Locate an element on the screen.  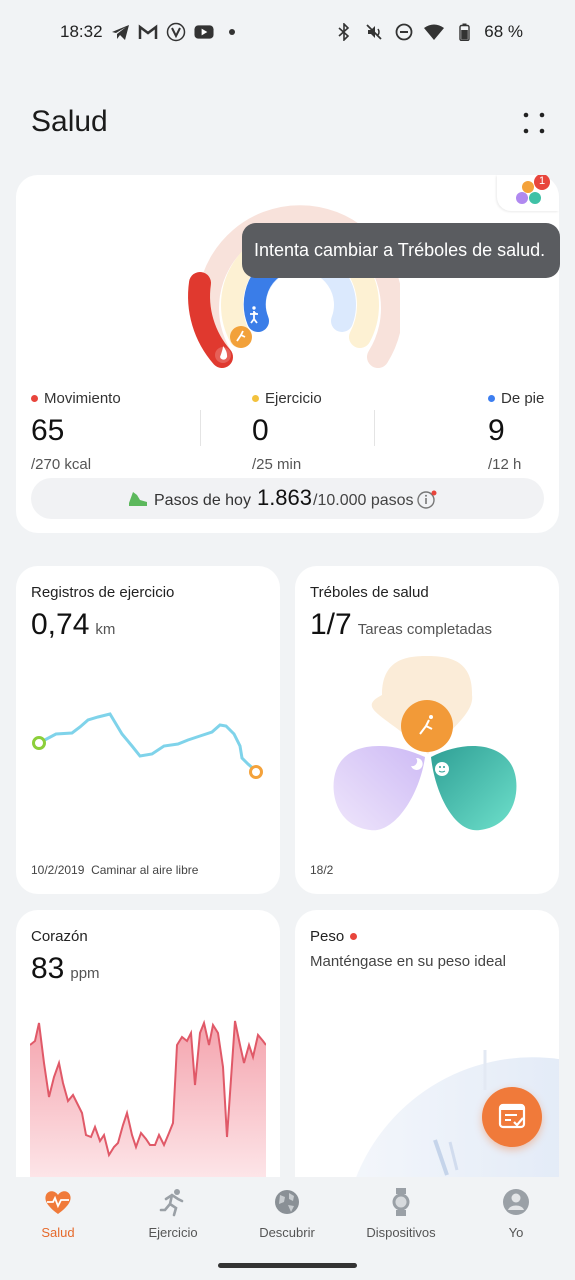
exercise-goal: /25 min is located at coordinates (277, 464).